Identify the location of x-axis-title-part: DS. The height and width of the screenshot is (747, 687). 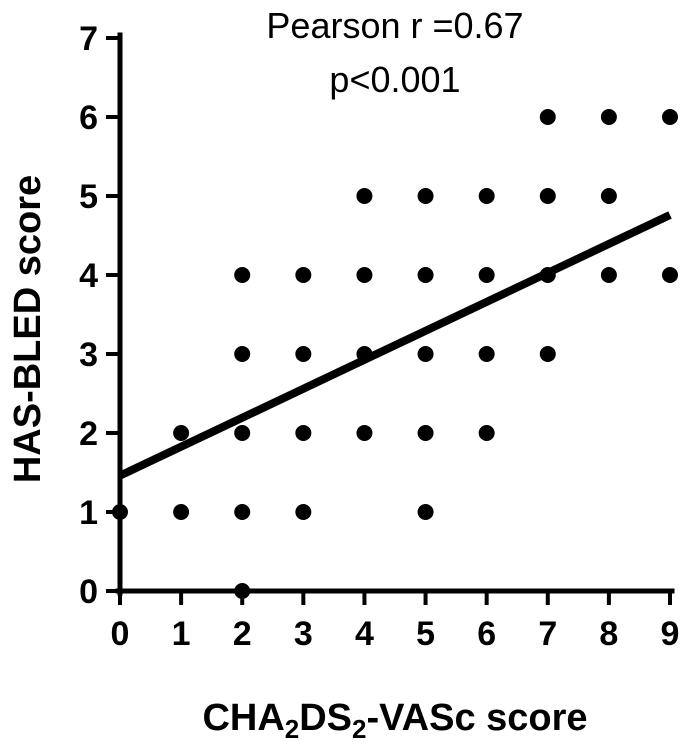
(325, 718).